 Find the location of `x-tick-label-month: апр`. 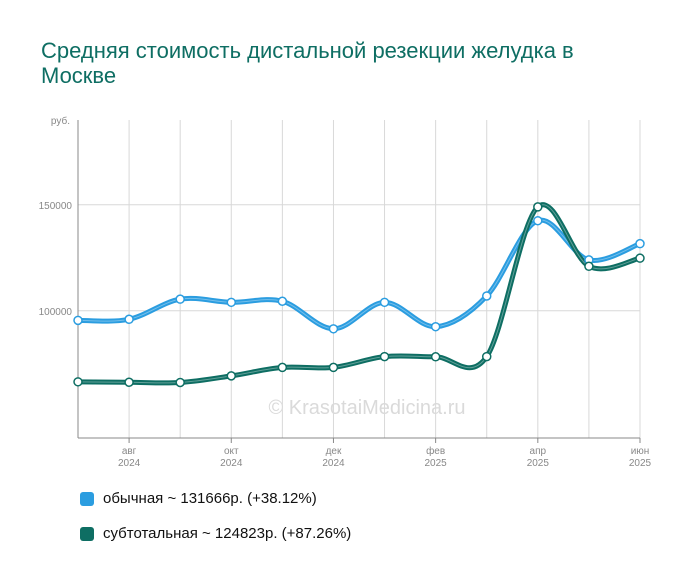

x-tick-label-month: апр is located at coordinates (538, 451).